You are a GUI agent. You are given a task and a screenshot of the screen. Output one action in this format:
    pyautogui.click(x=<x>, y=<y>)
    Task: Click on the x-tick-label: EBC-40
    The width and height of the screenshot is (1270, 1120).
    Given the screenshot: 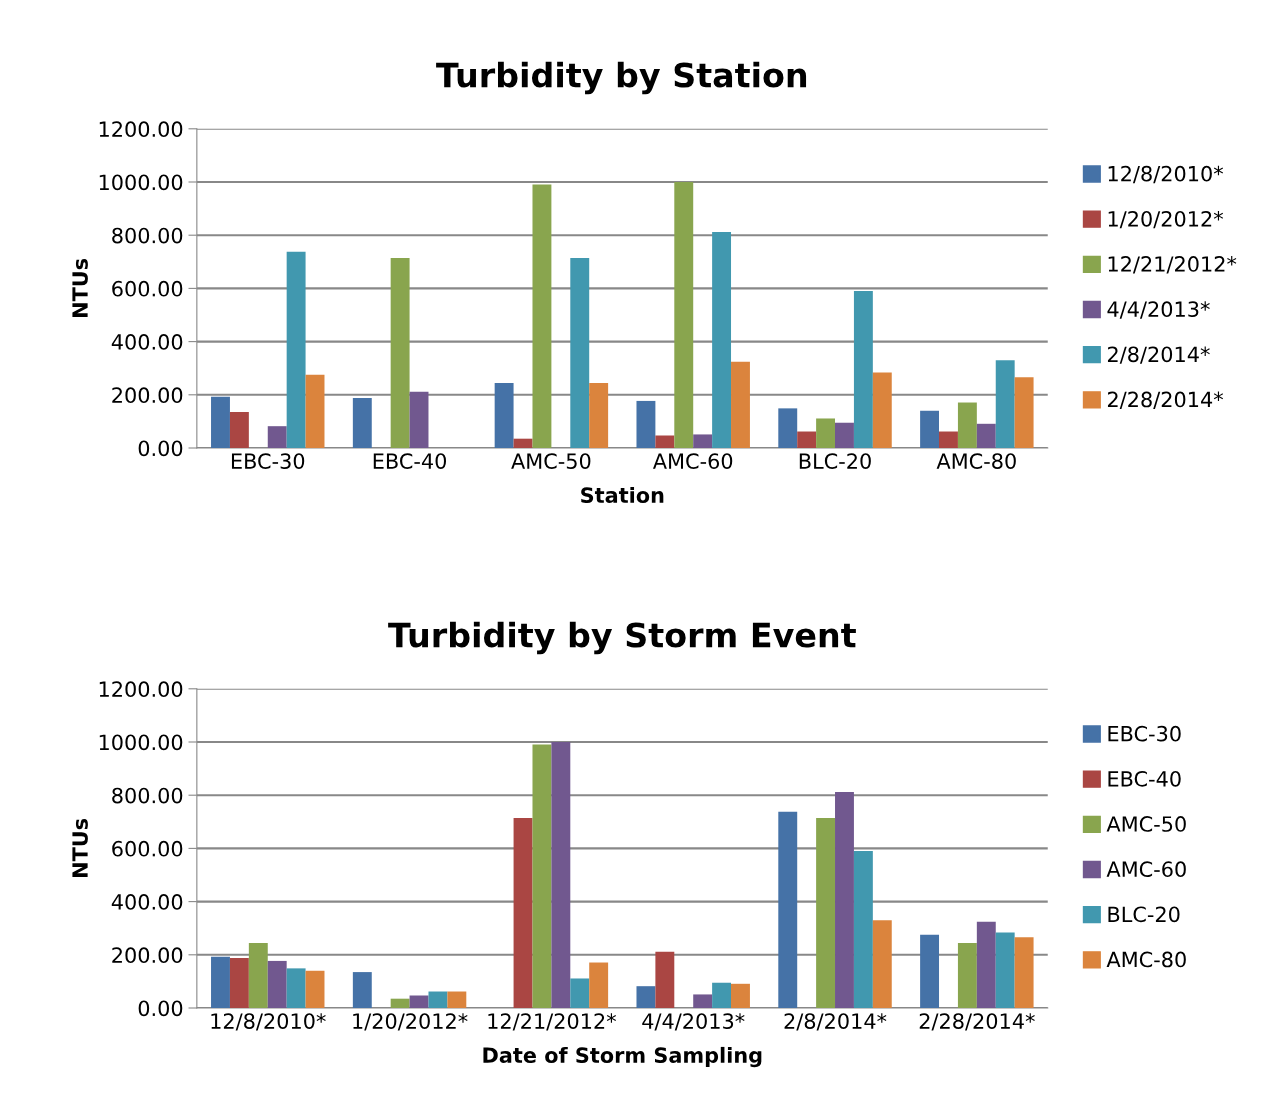 What is the action you would take?
    pyautogui.click(x=410, y=461)
    